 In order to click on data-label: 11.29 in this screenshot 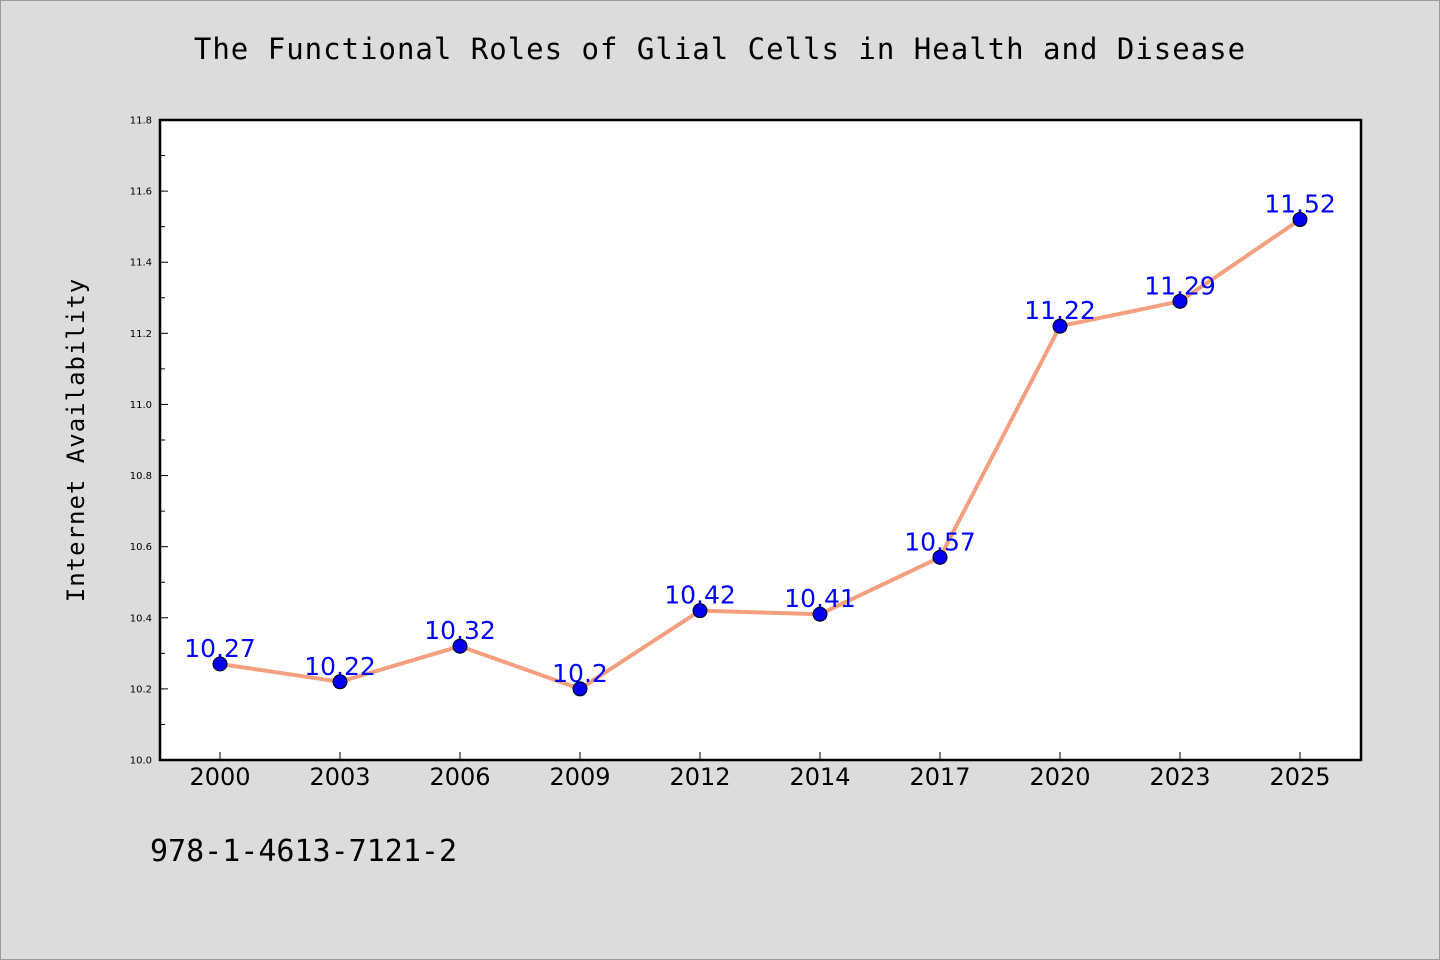, I will do `click(1180, 285)`.